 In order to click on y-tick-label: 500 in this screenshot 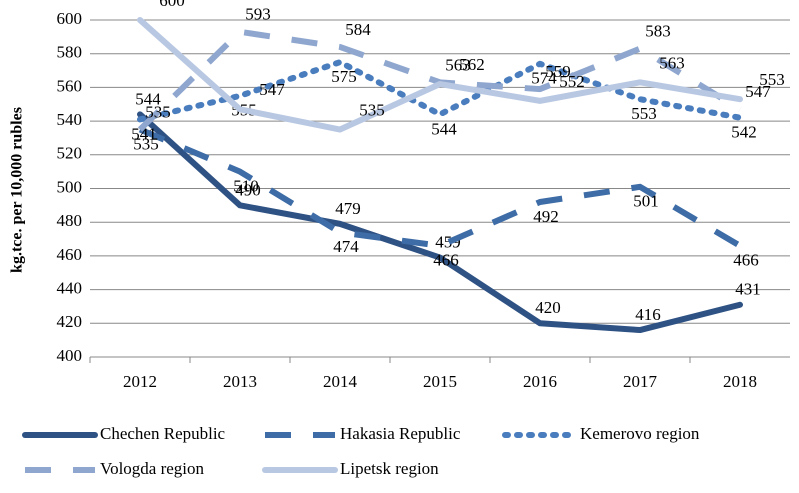, I will do `click(70, 186)`.